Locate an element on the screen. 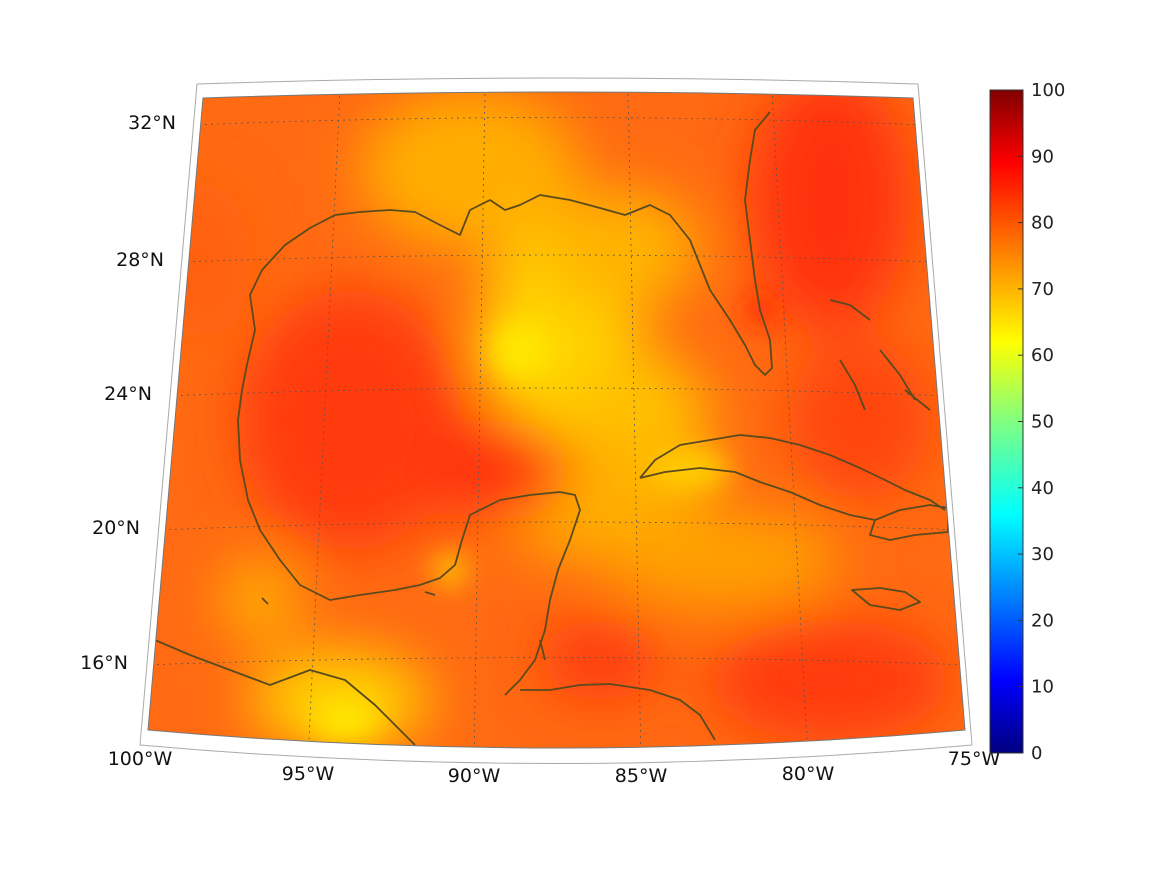 This screenshot has width=1167, height=875. bahamas is located at coordinates (880, 355).